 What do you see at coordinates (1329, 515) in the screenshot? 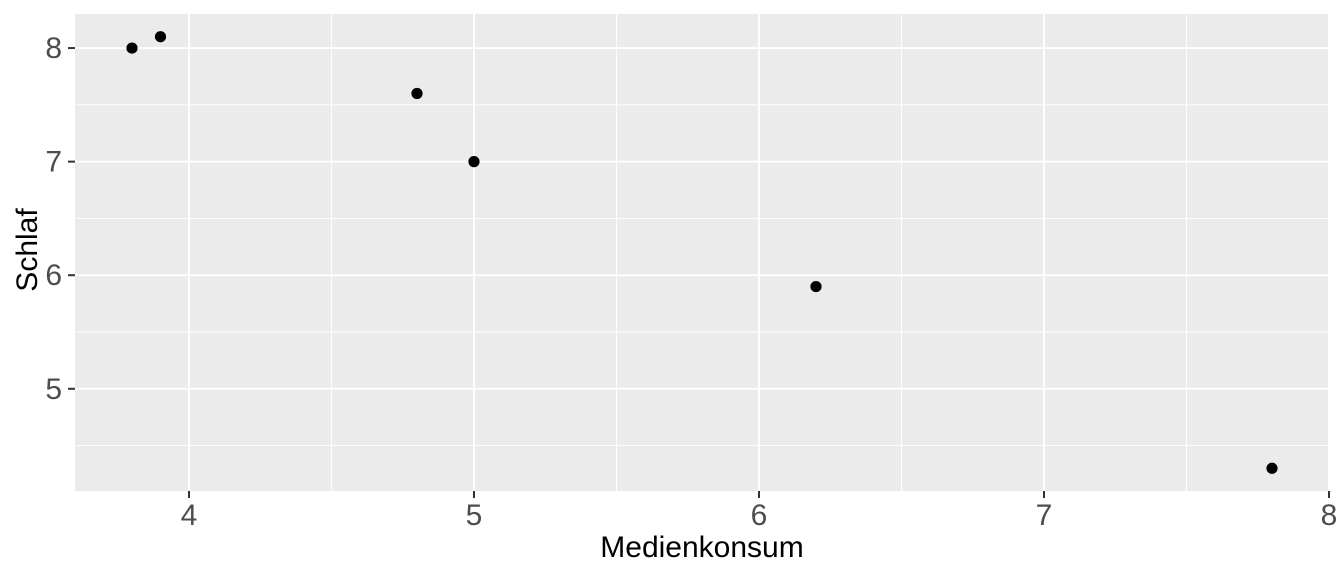
I see `x-tick-label: 8` at bounding box center [1329, 515].